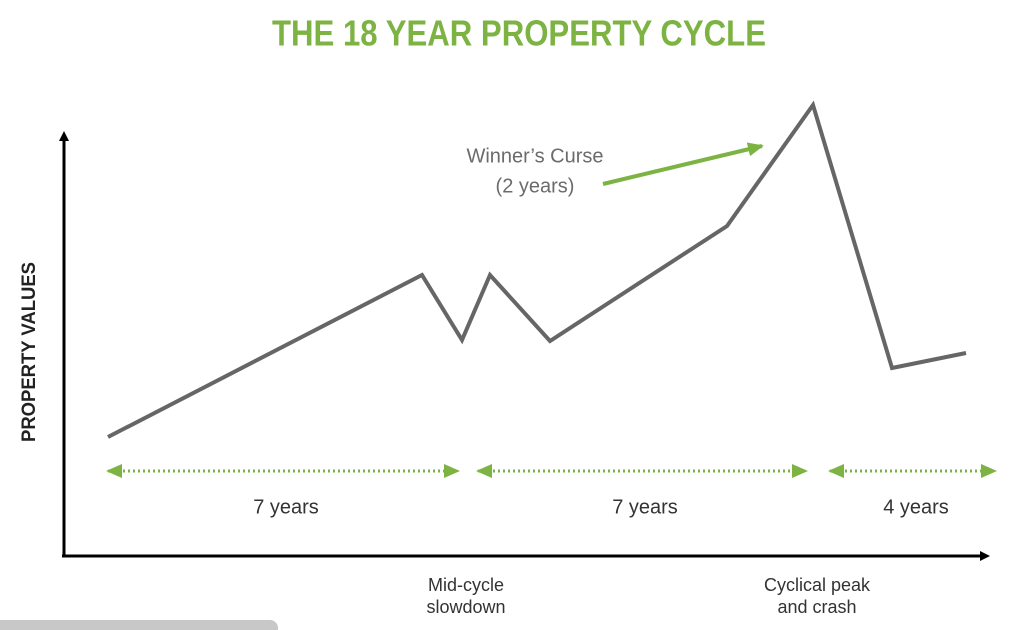 The height and width of the screenshot is (630, 1024). I want to click on annotation-text: Winner’s Curse, so click(534, 156).